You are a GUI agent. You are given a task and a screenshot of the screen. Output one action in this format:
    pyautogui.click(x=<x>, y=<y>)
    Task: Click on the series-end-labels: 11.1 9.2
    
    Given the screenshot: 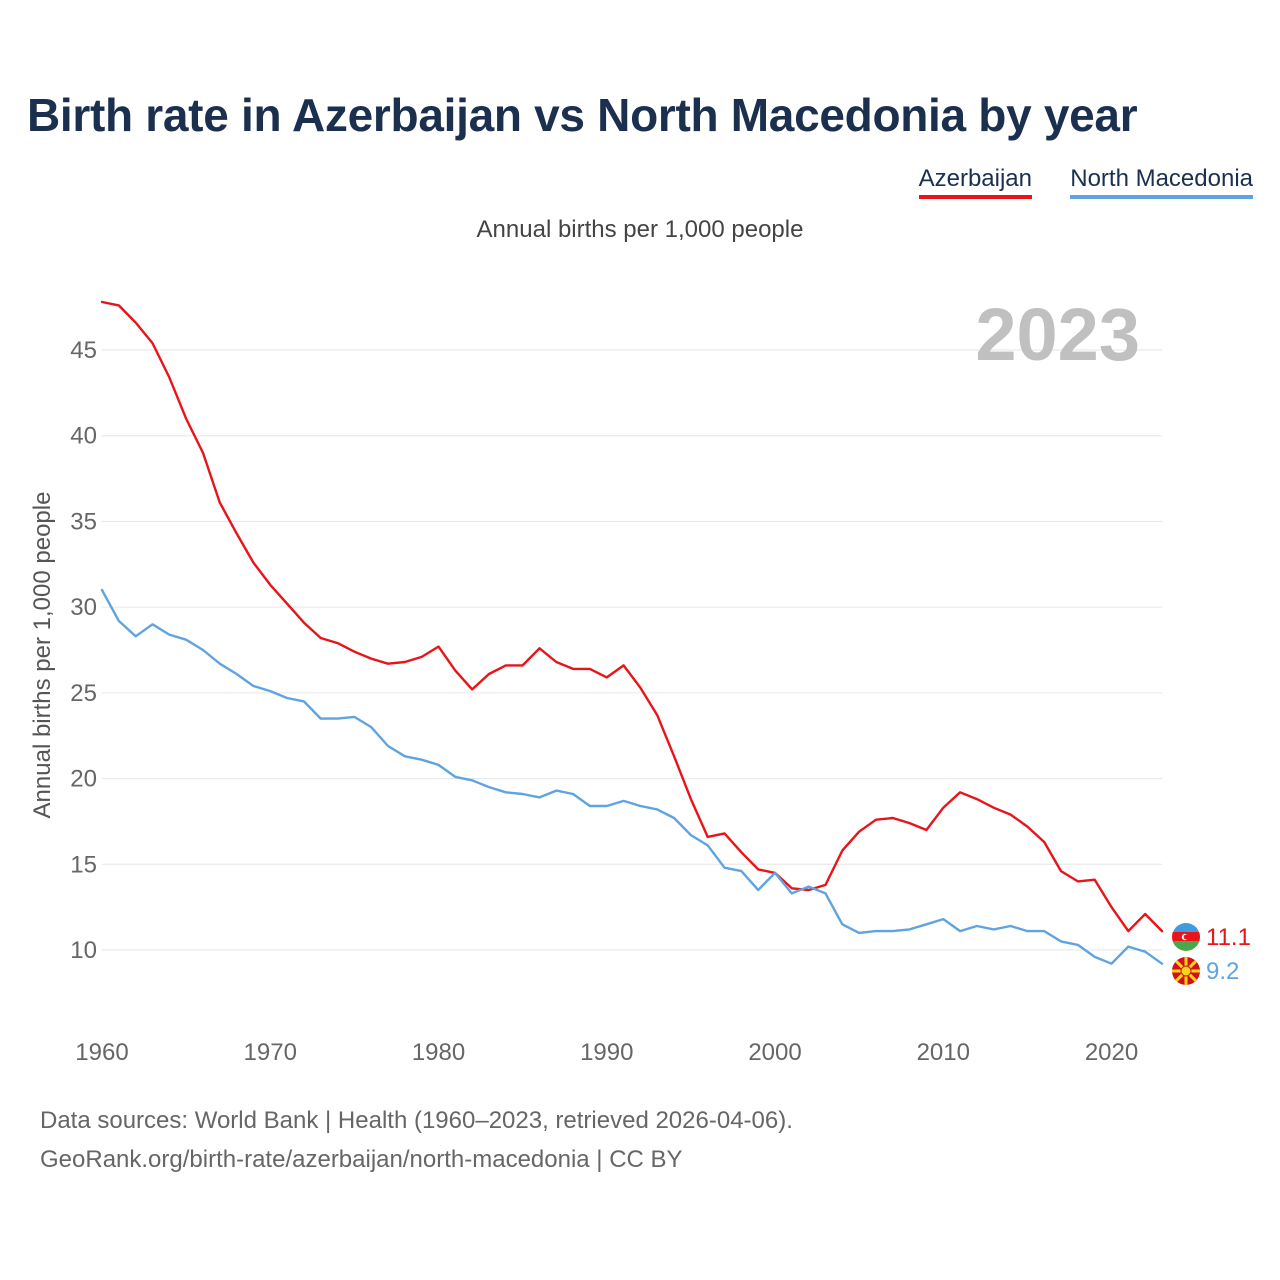 What is the action you would take?
    pyautogui.click(x=1211, y=954)
    